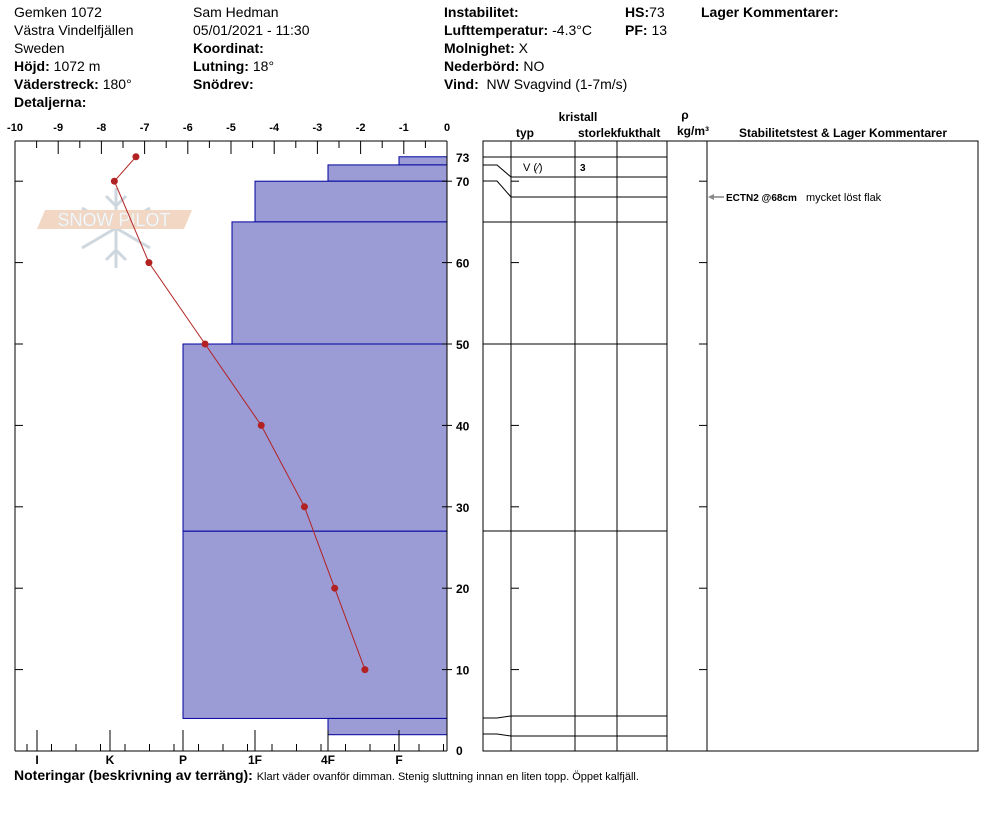  What do you see at coordinates (114, 219) in the screenshot?
I see `logo-banner` at bounding box center [114, 219].